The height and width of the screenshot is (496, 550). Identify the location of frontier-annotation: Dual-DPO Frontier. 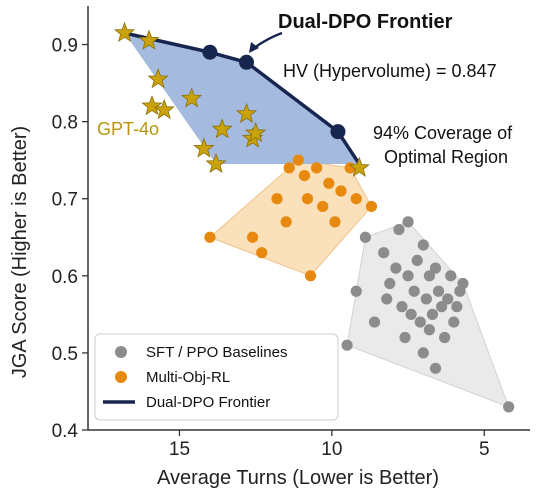
(351, 32).